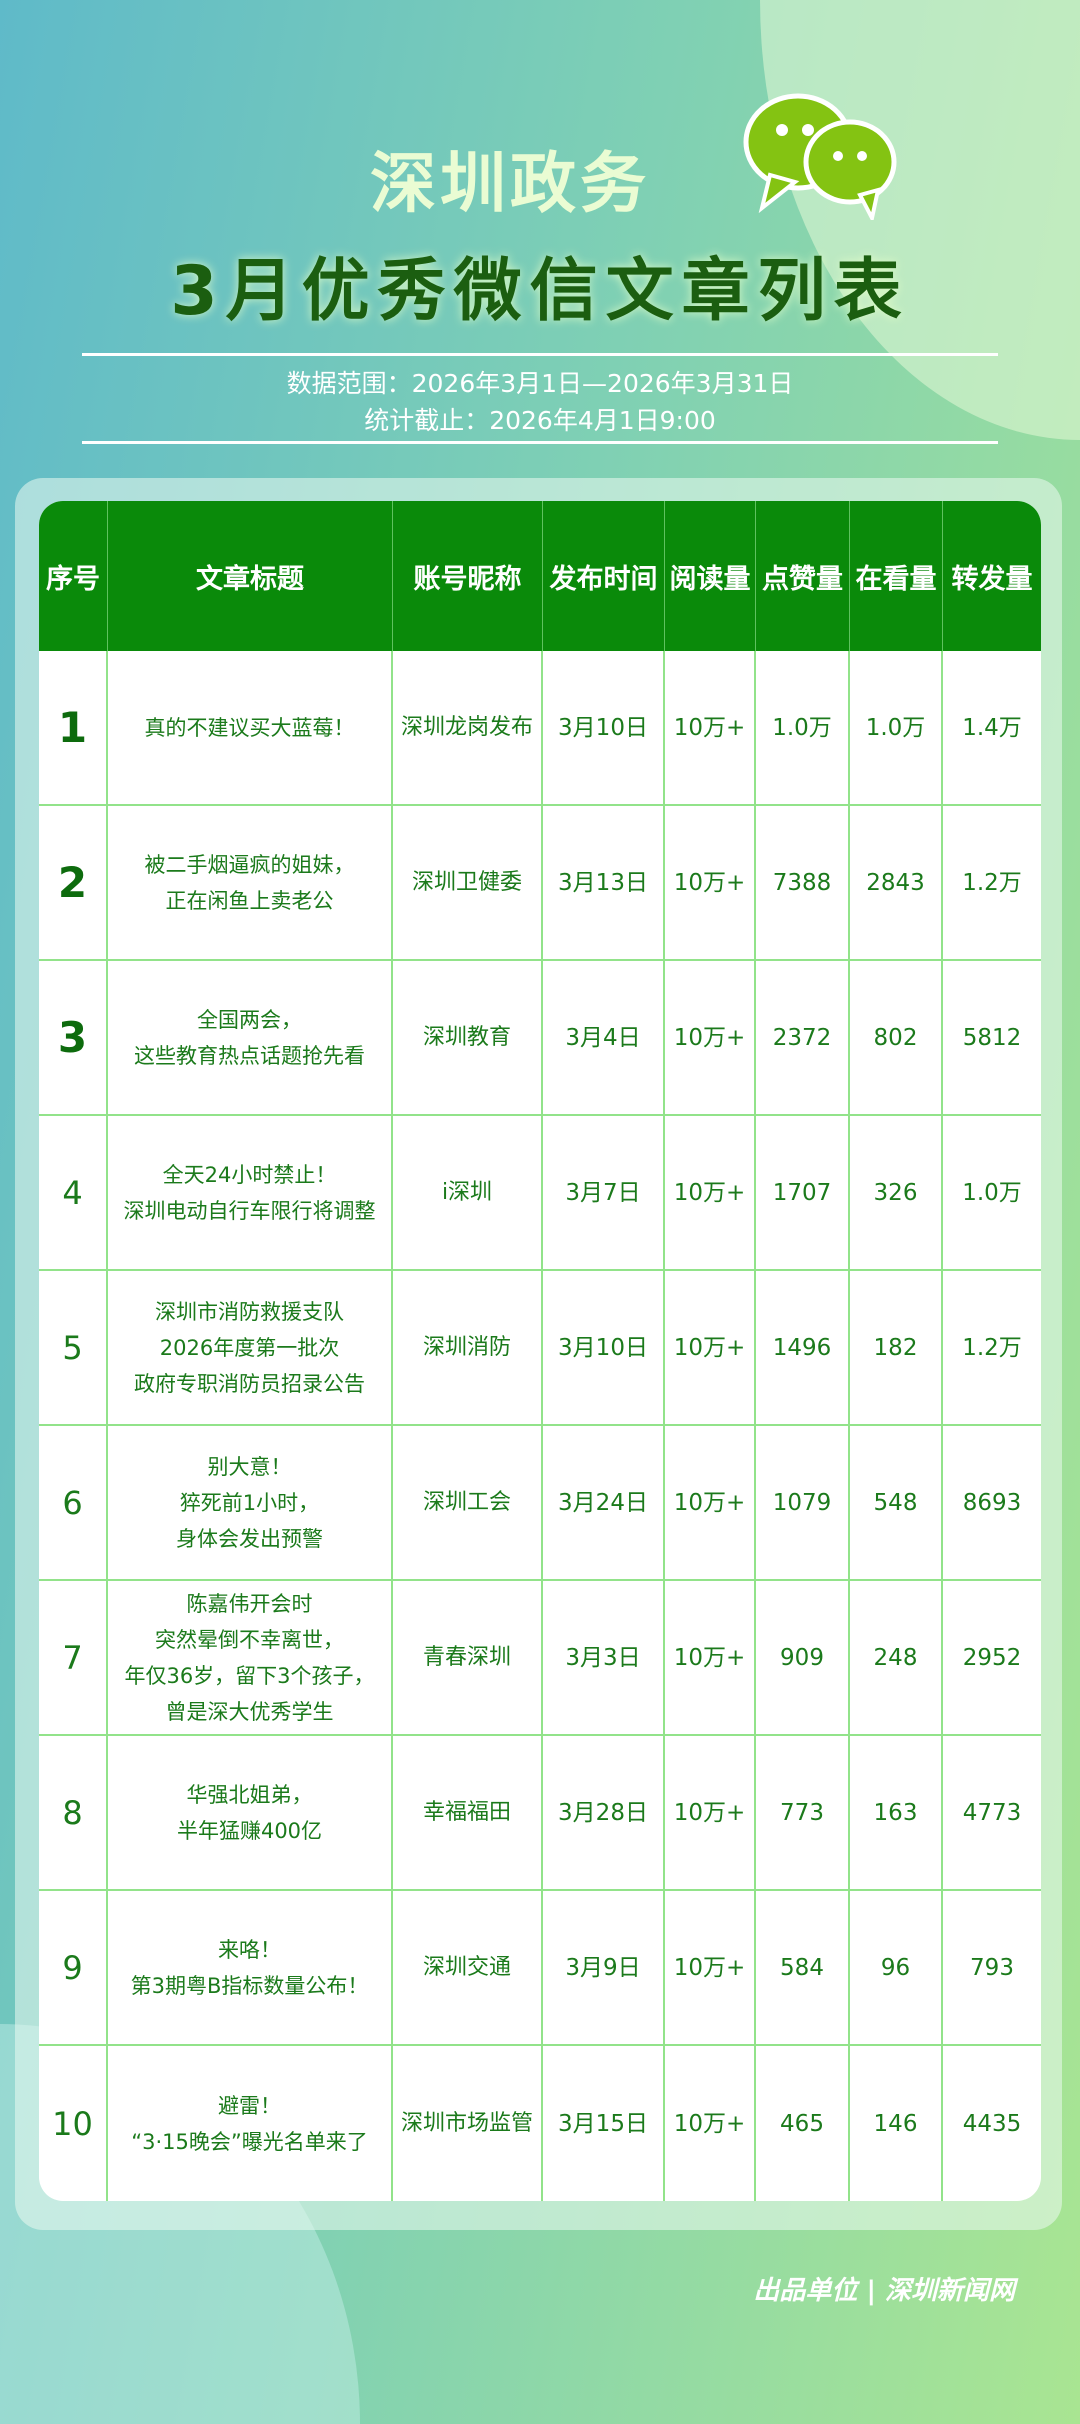  I want to click on table-row: 1 真的不建议买大蓝莓！ 深圳龙岗发布 3月10日 10万+ 1.0万 1.0万 1.4万, so click(540, 728).